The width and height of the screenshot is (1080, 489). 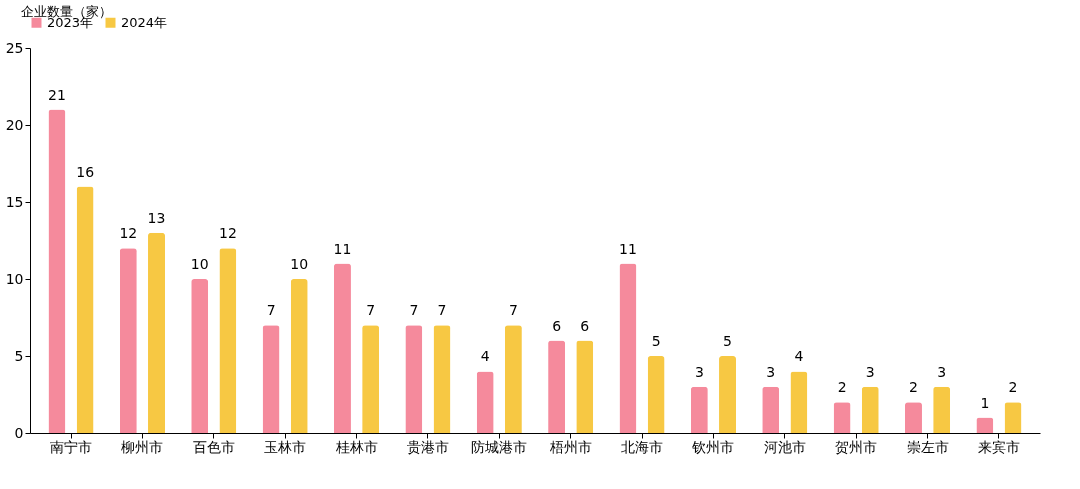 What do you see at coordinates (642, 446) in the screenshot?
I see `x-tick-label: 北海市` at bounding box center [642, 446].